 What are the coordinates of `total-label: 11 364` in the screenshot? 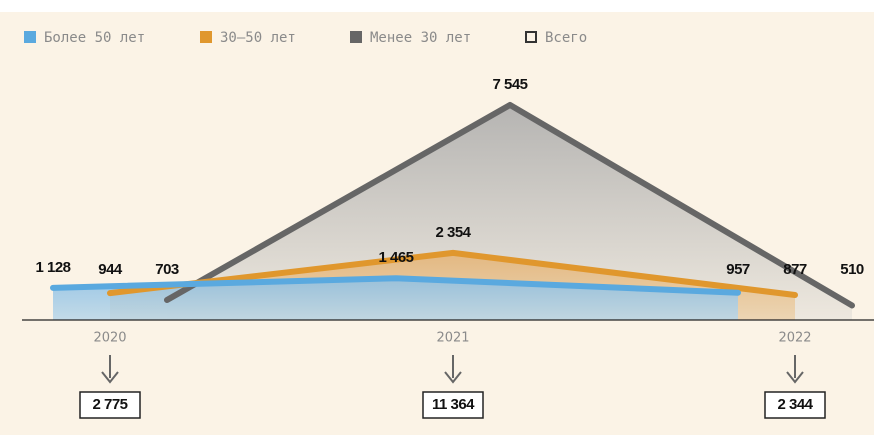 It's located at (453, 404).